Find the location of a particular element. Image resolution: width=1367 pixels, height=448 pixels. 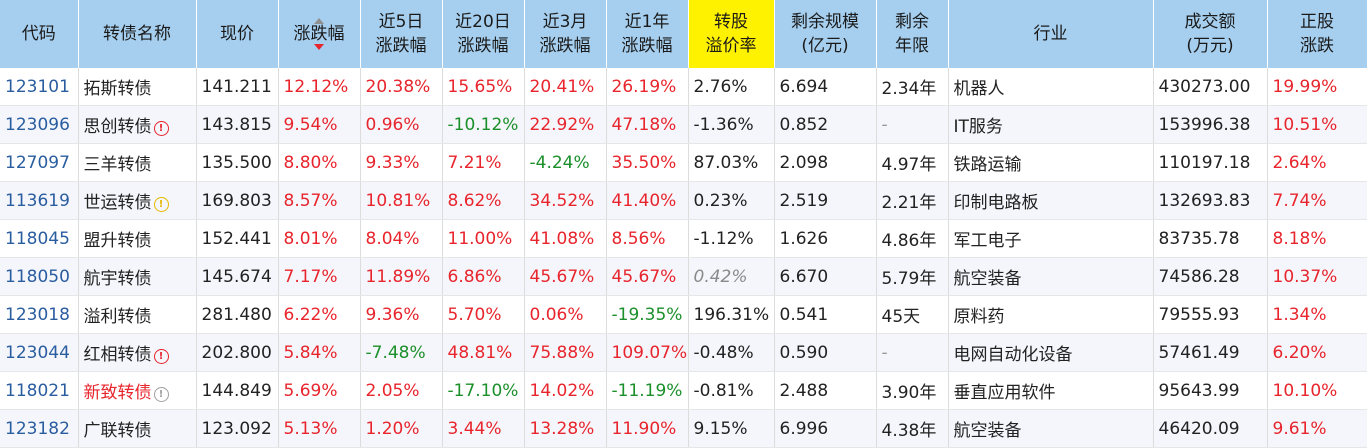

amount-cell: 110197.18 is located at coordinates (1210, 162).